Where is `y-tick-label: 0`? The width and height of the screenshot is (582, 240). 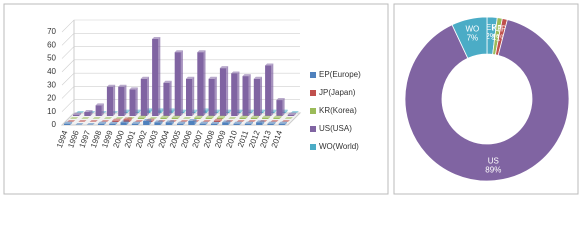
y-tick-label: 0 is located at coordinates (54, 124).